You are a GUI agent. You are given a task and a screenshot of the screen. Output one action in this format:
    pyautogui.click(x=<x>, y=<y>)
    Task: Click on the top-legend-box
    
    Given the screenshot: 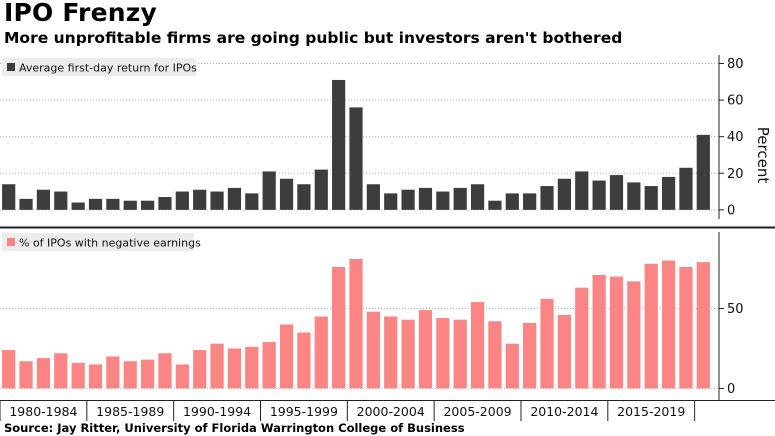 What is the action you would take?
    pyautogui.click(x=99, y=67)
    